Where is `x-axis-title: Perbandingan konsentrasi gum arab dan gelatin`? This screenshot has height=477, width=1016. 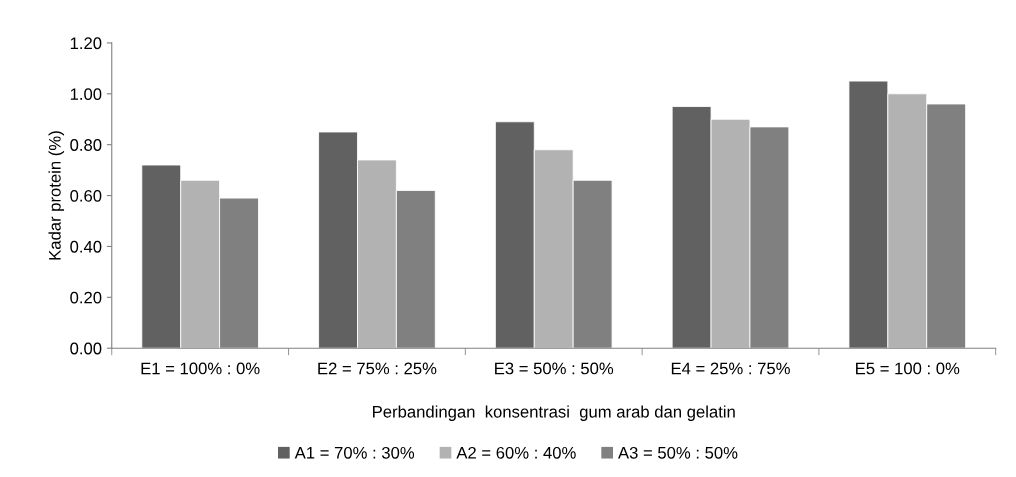
x-axis-title: Perbandingan konsentrasi gum arab dan gelatin is located at coordinates (554, 413).